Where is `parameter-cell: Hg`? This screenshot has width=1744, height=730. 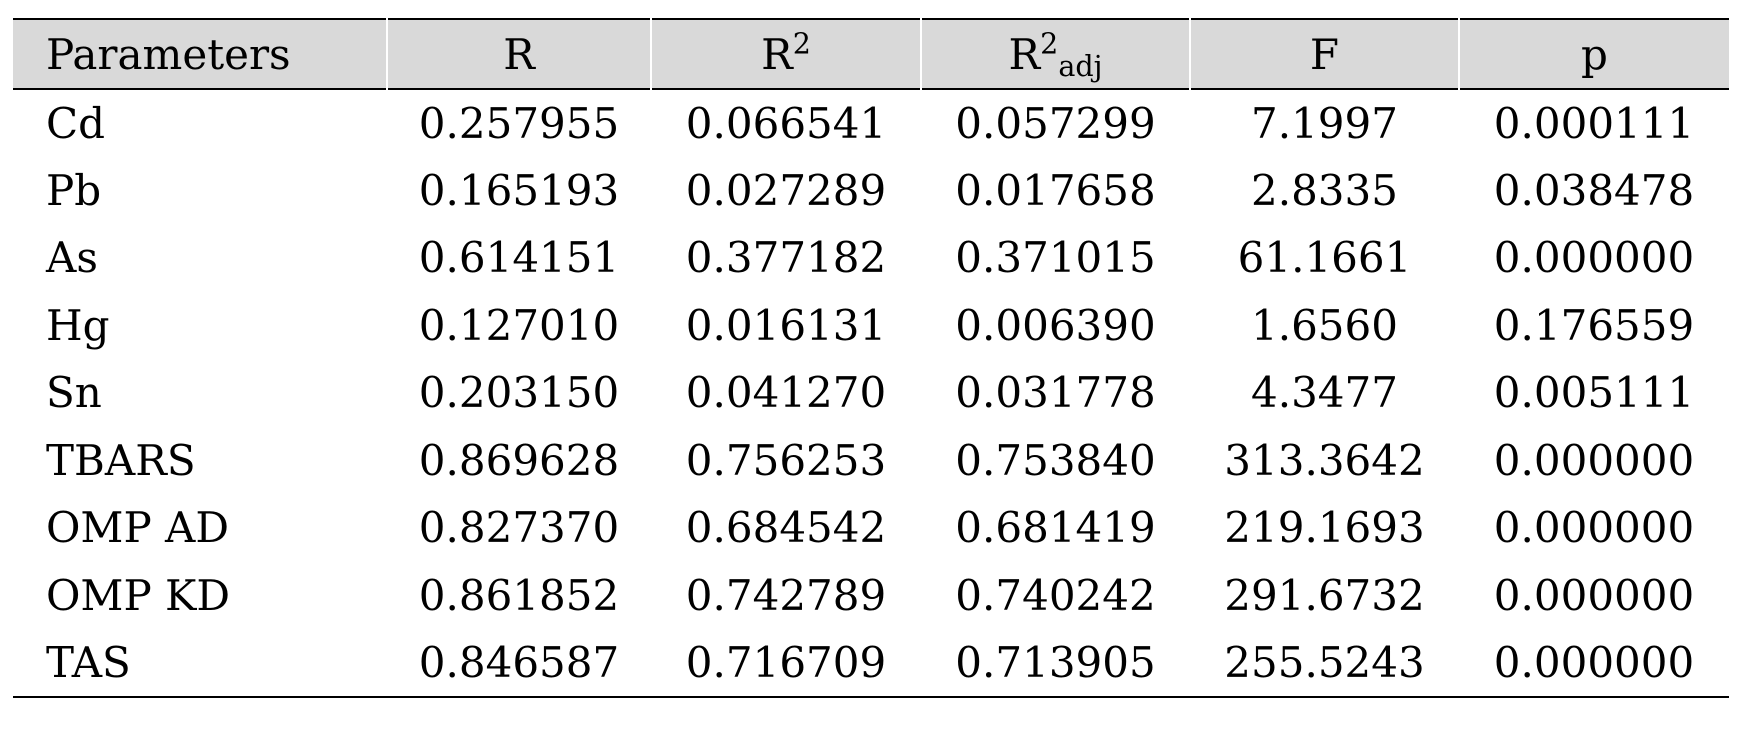 parameter-cell: Hg is located at coordinates (78, 325).